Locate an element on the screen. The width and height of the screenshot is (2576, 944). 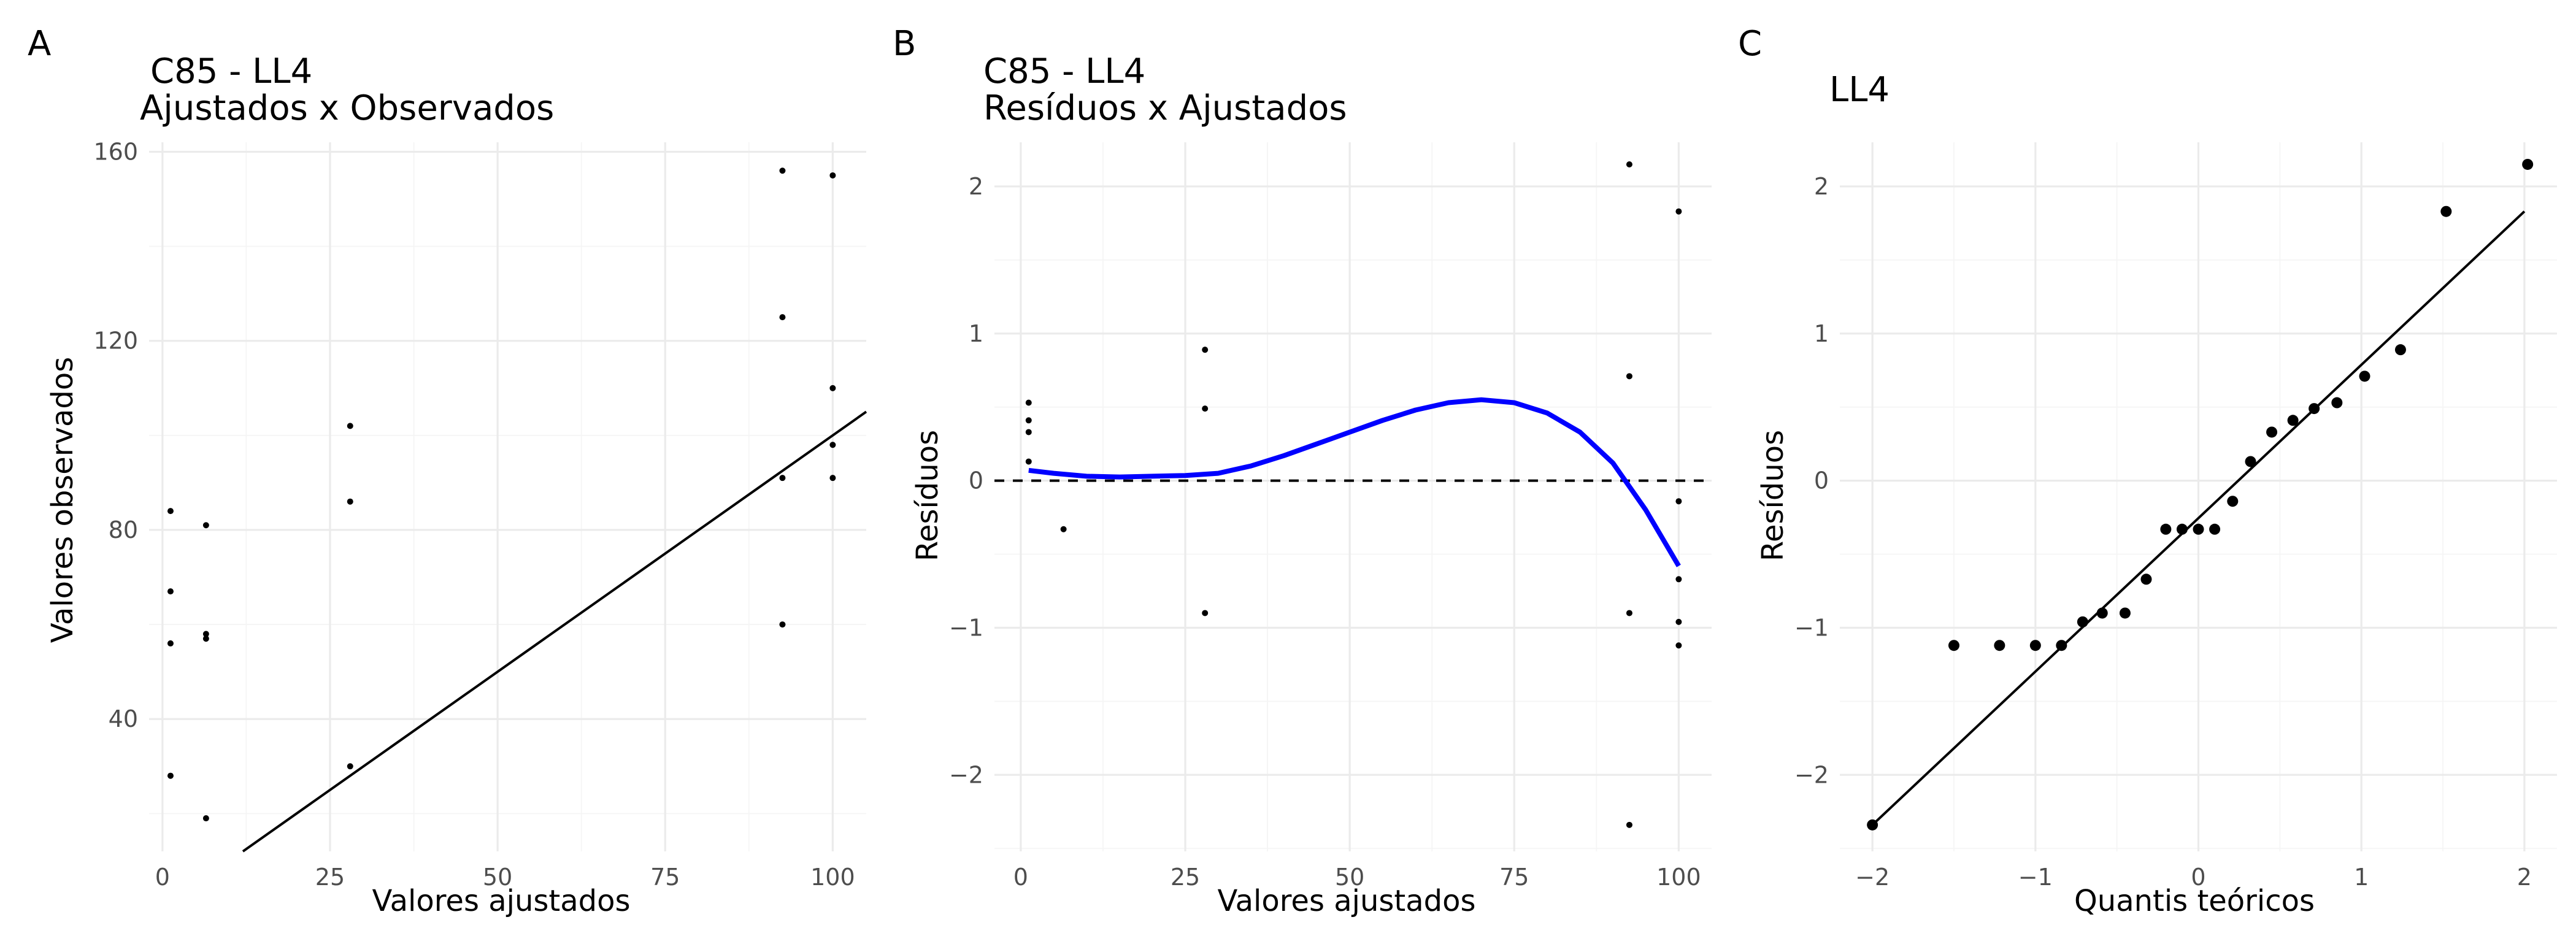
panel-c-x-tick-label-3: 1 is located at coordinates (2361, 877).